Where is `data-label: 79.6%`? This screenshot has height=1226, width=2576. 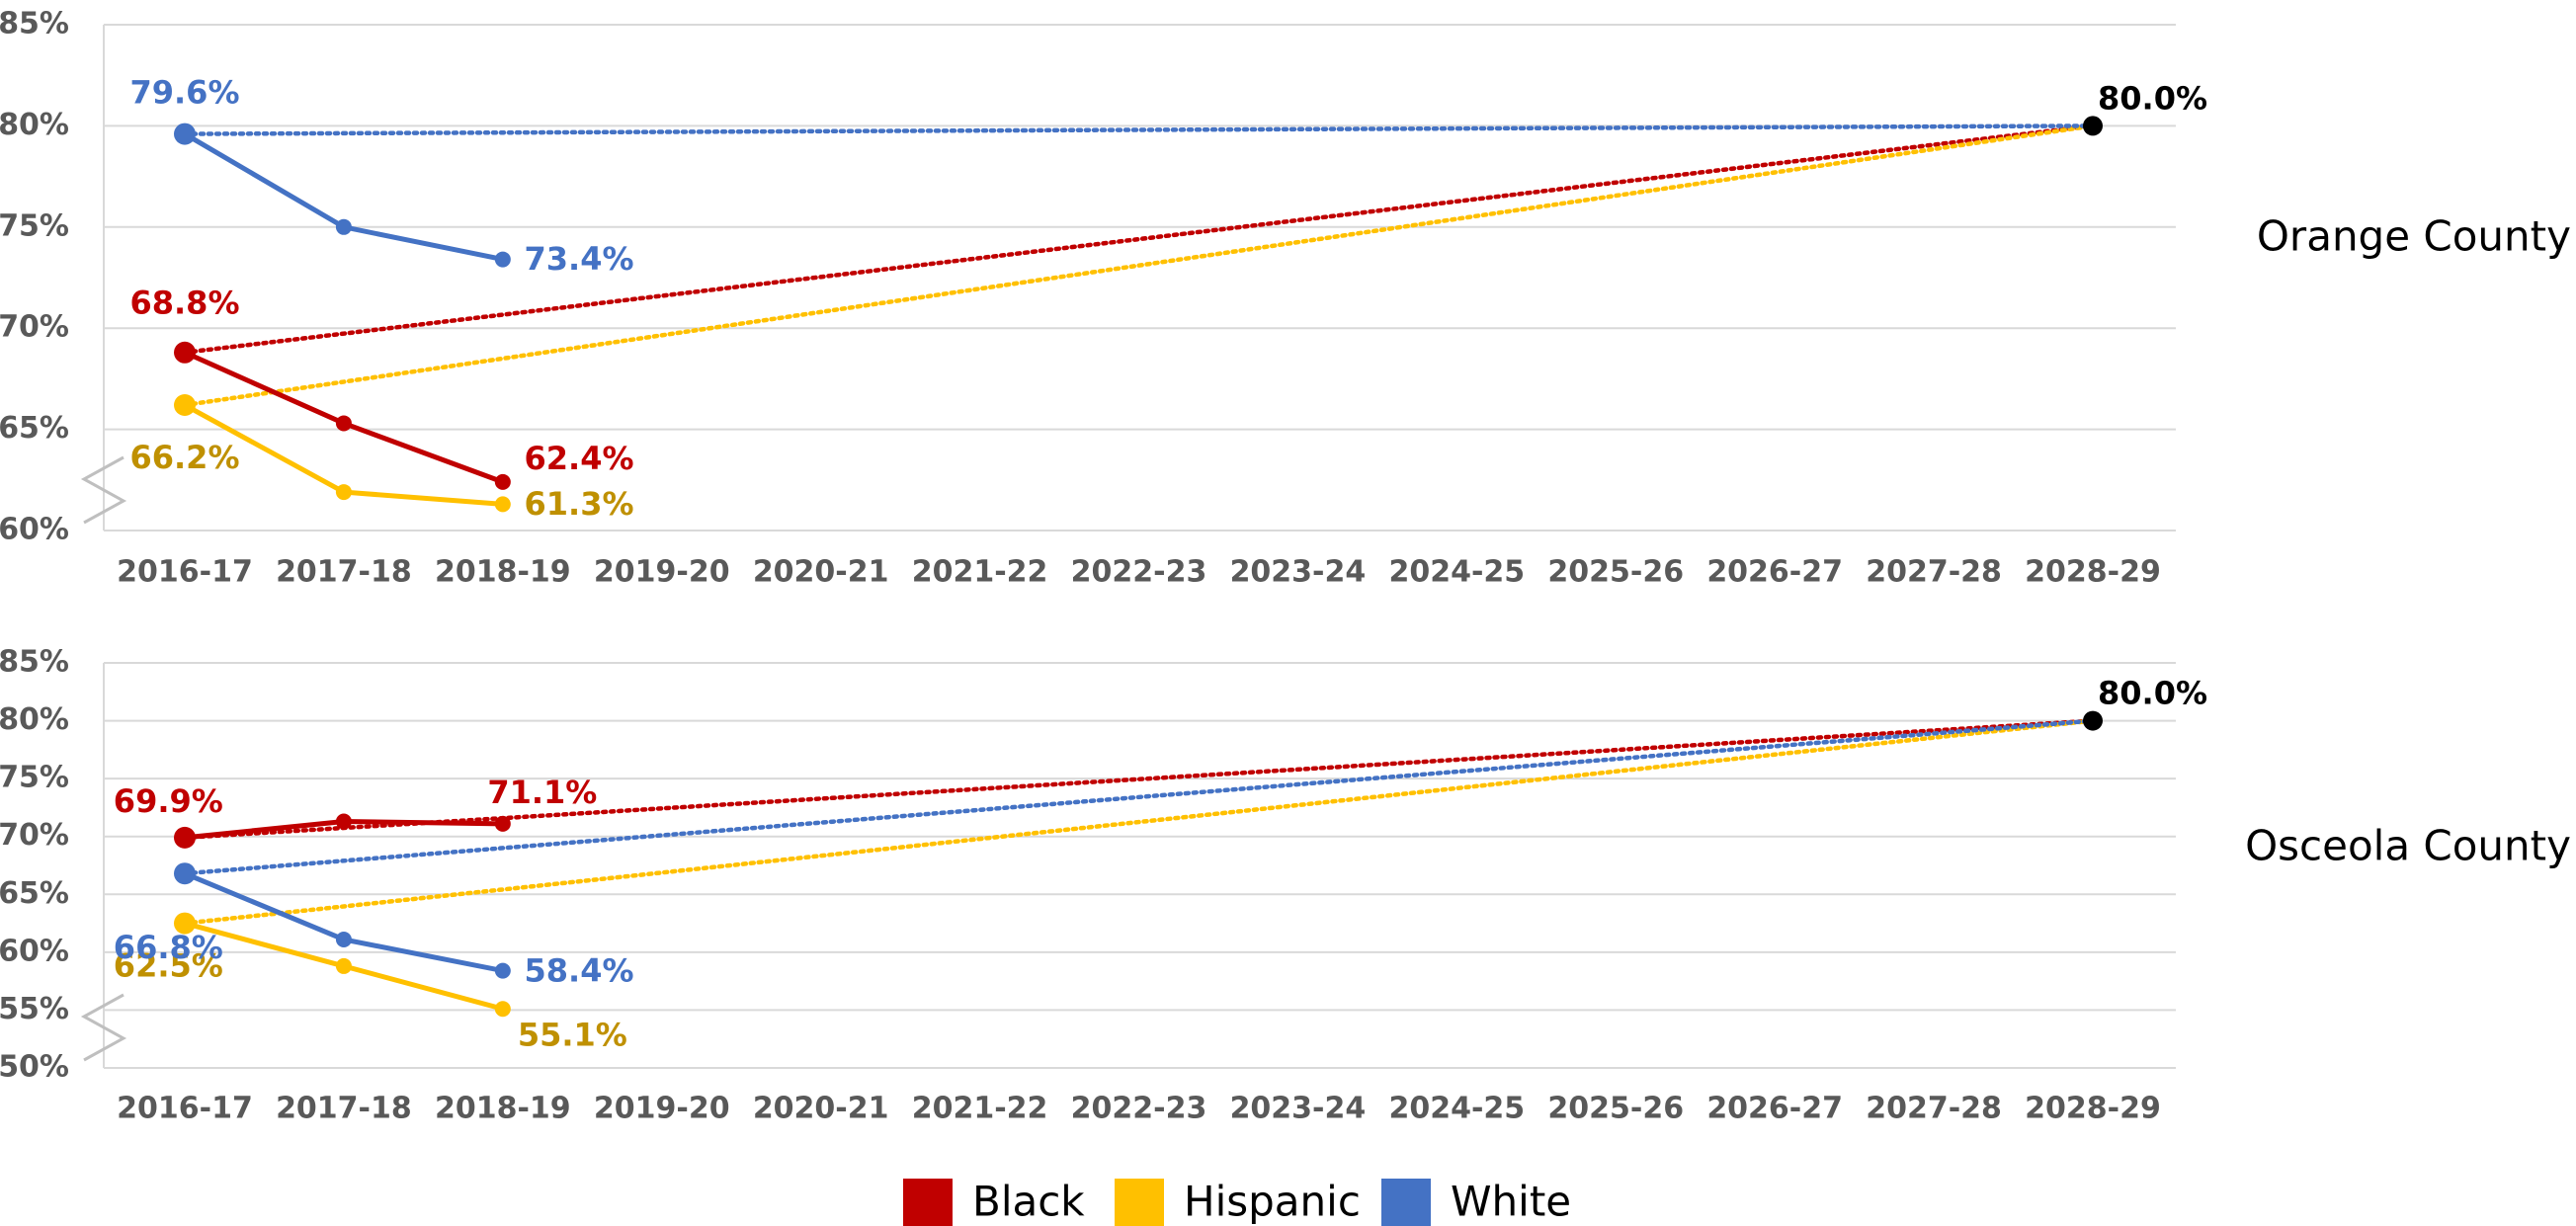
data-label: 79.6% is located at coordinates (184, 93).